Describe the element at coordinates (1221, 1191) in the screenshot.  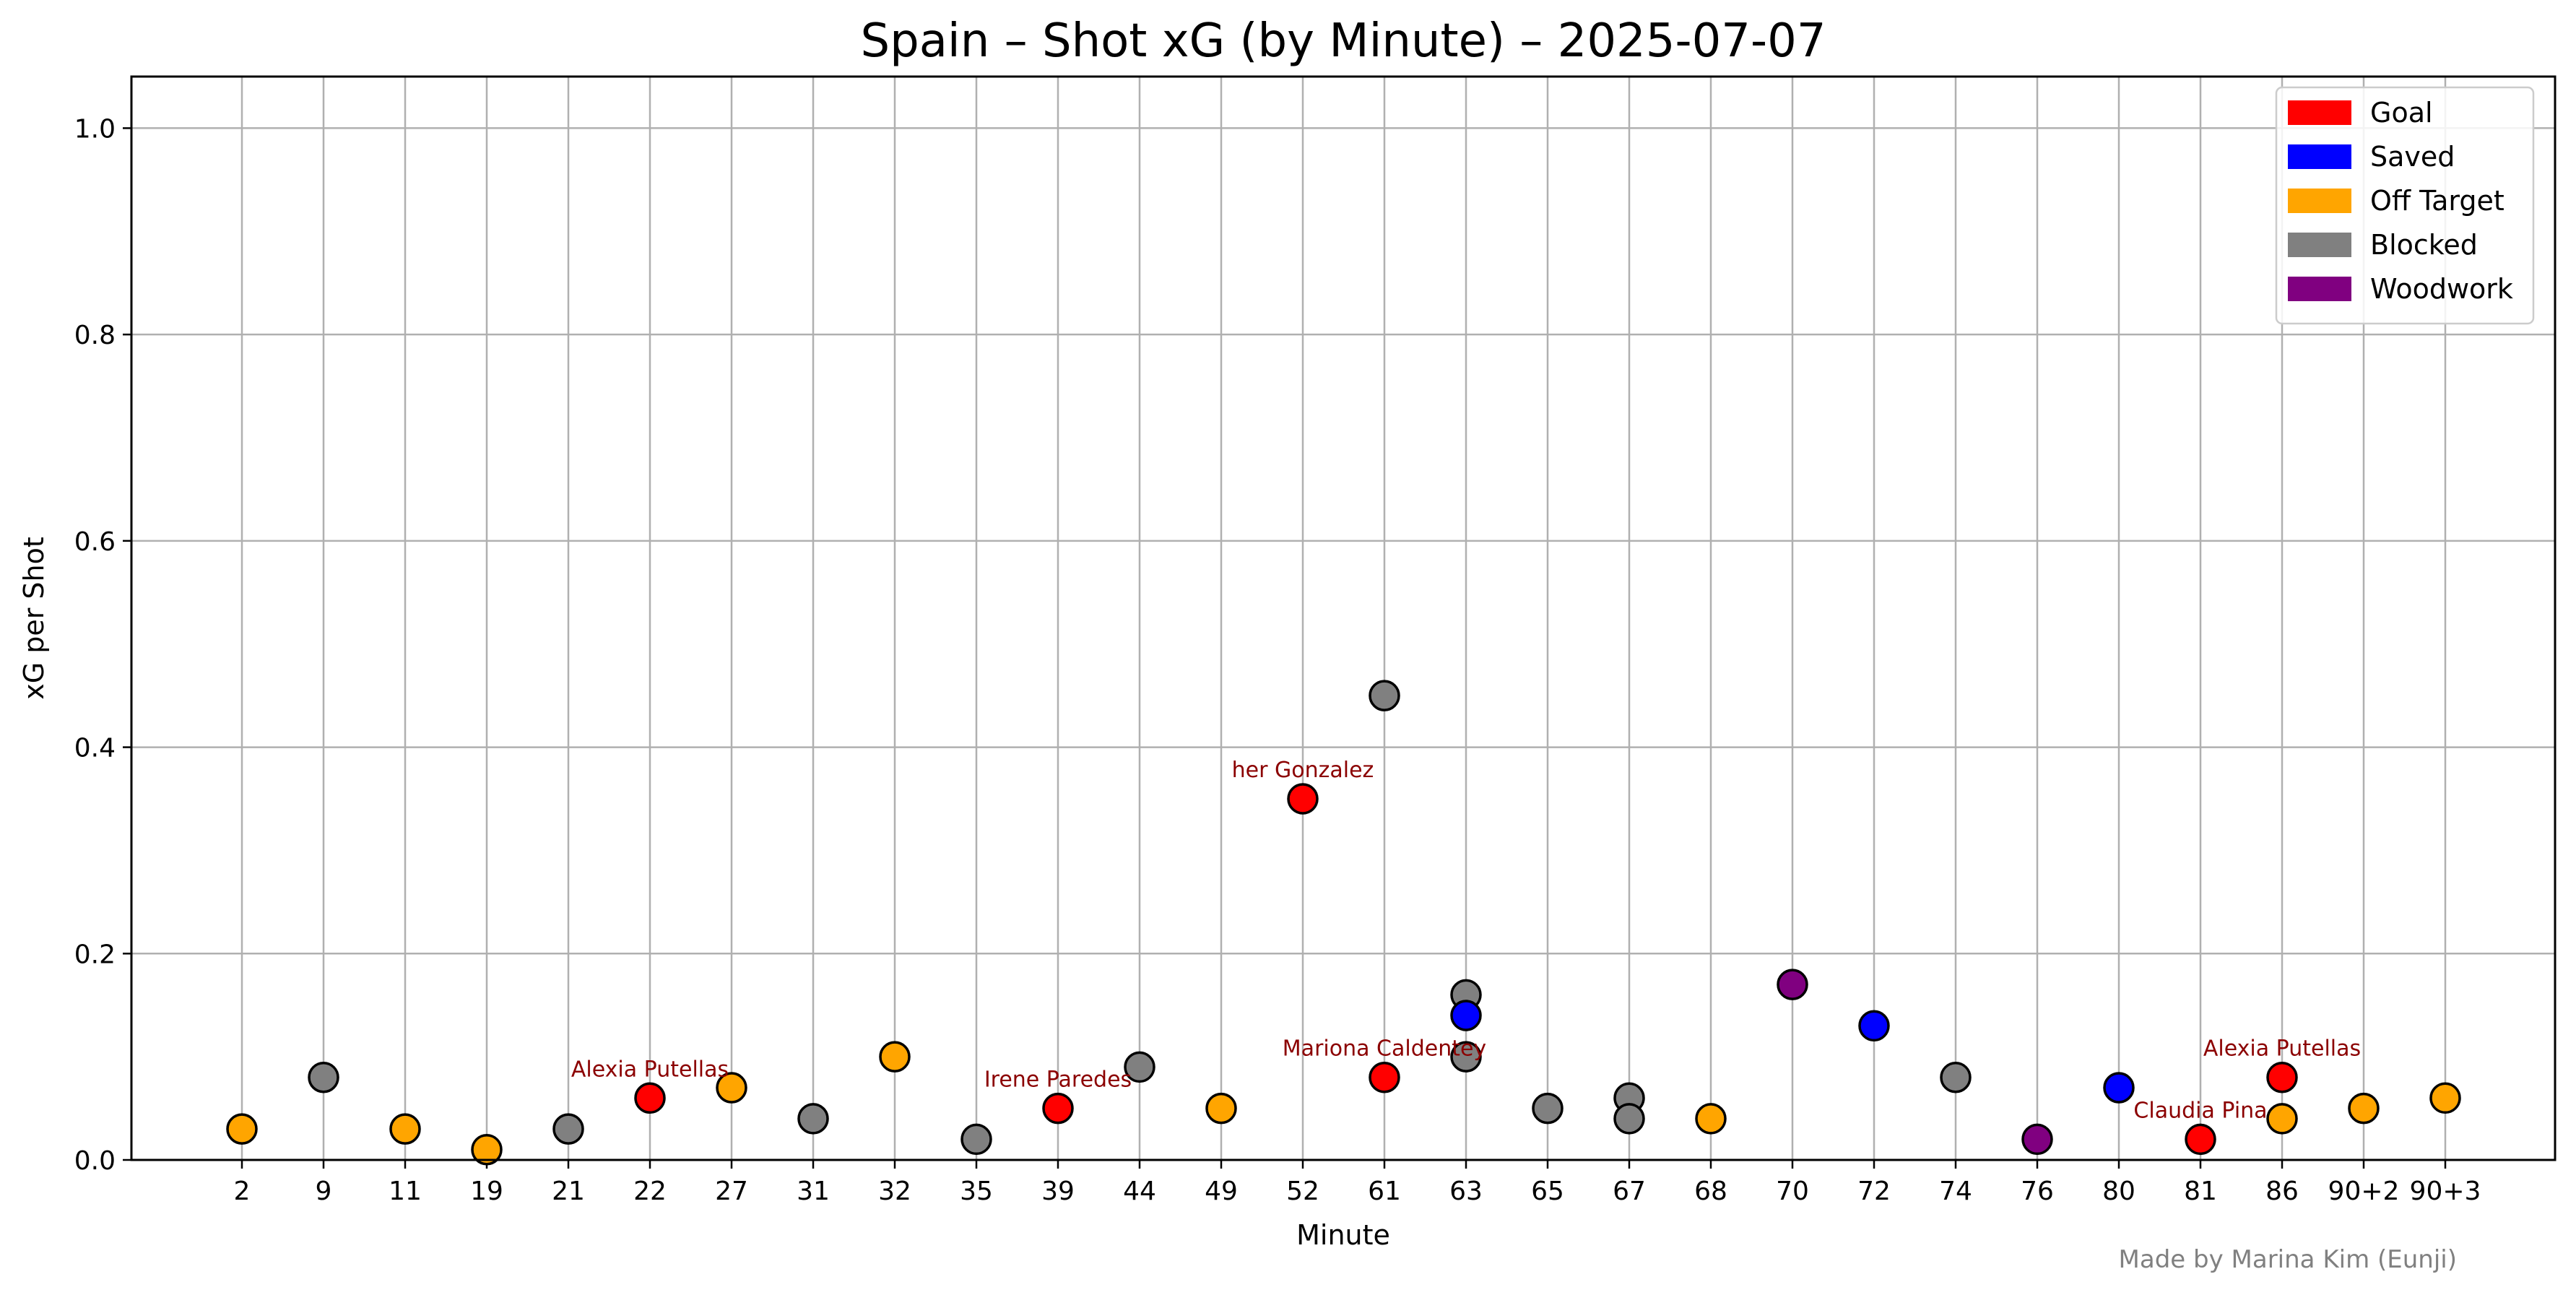
I see `x-tick-label: 49` at that location.